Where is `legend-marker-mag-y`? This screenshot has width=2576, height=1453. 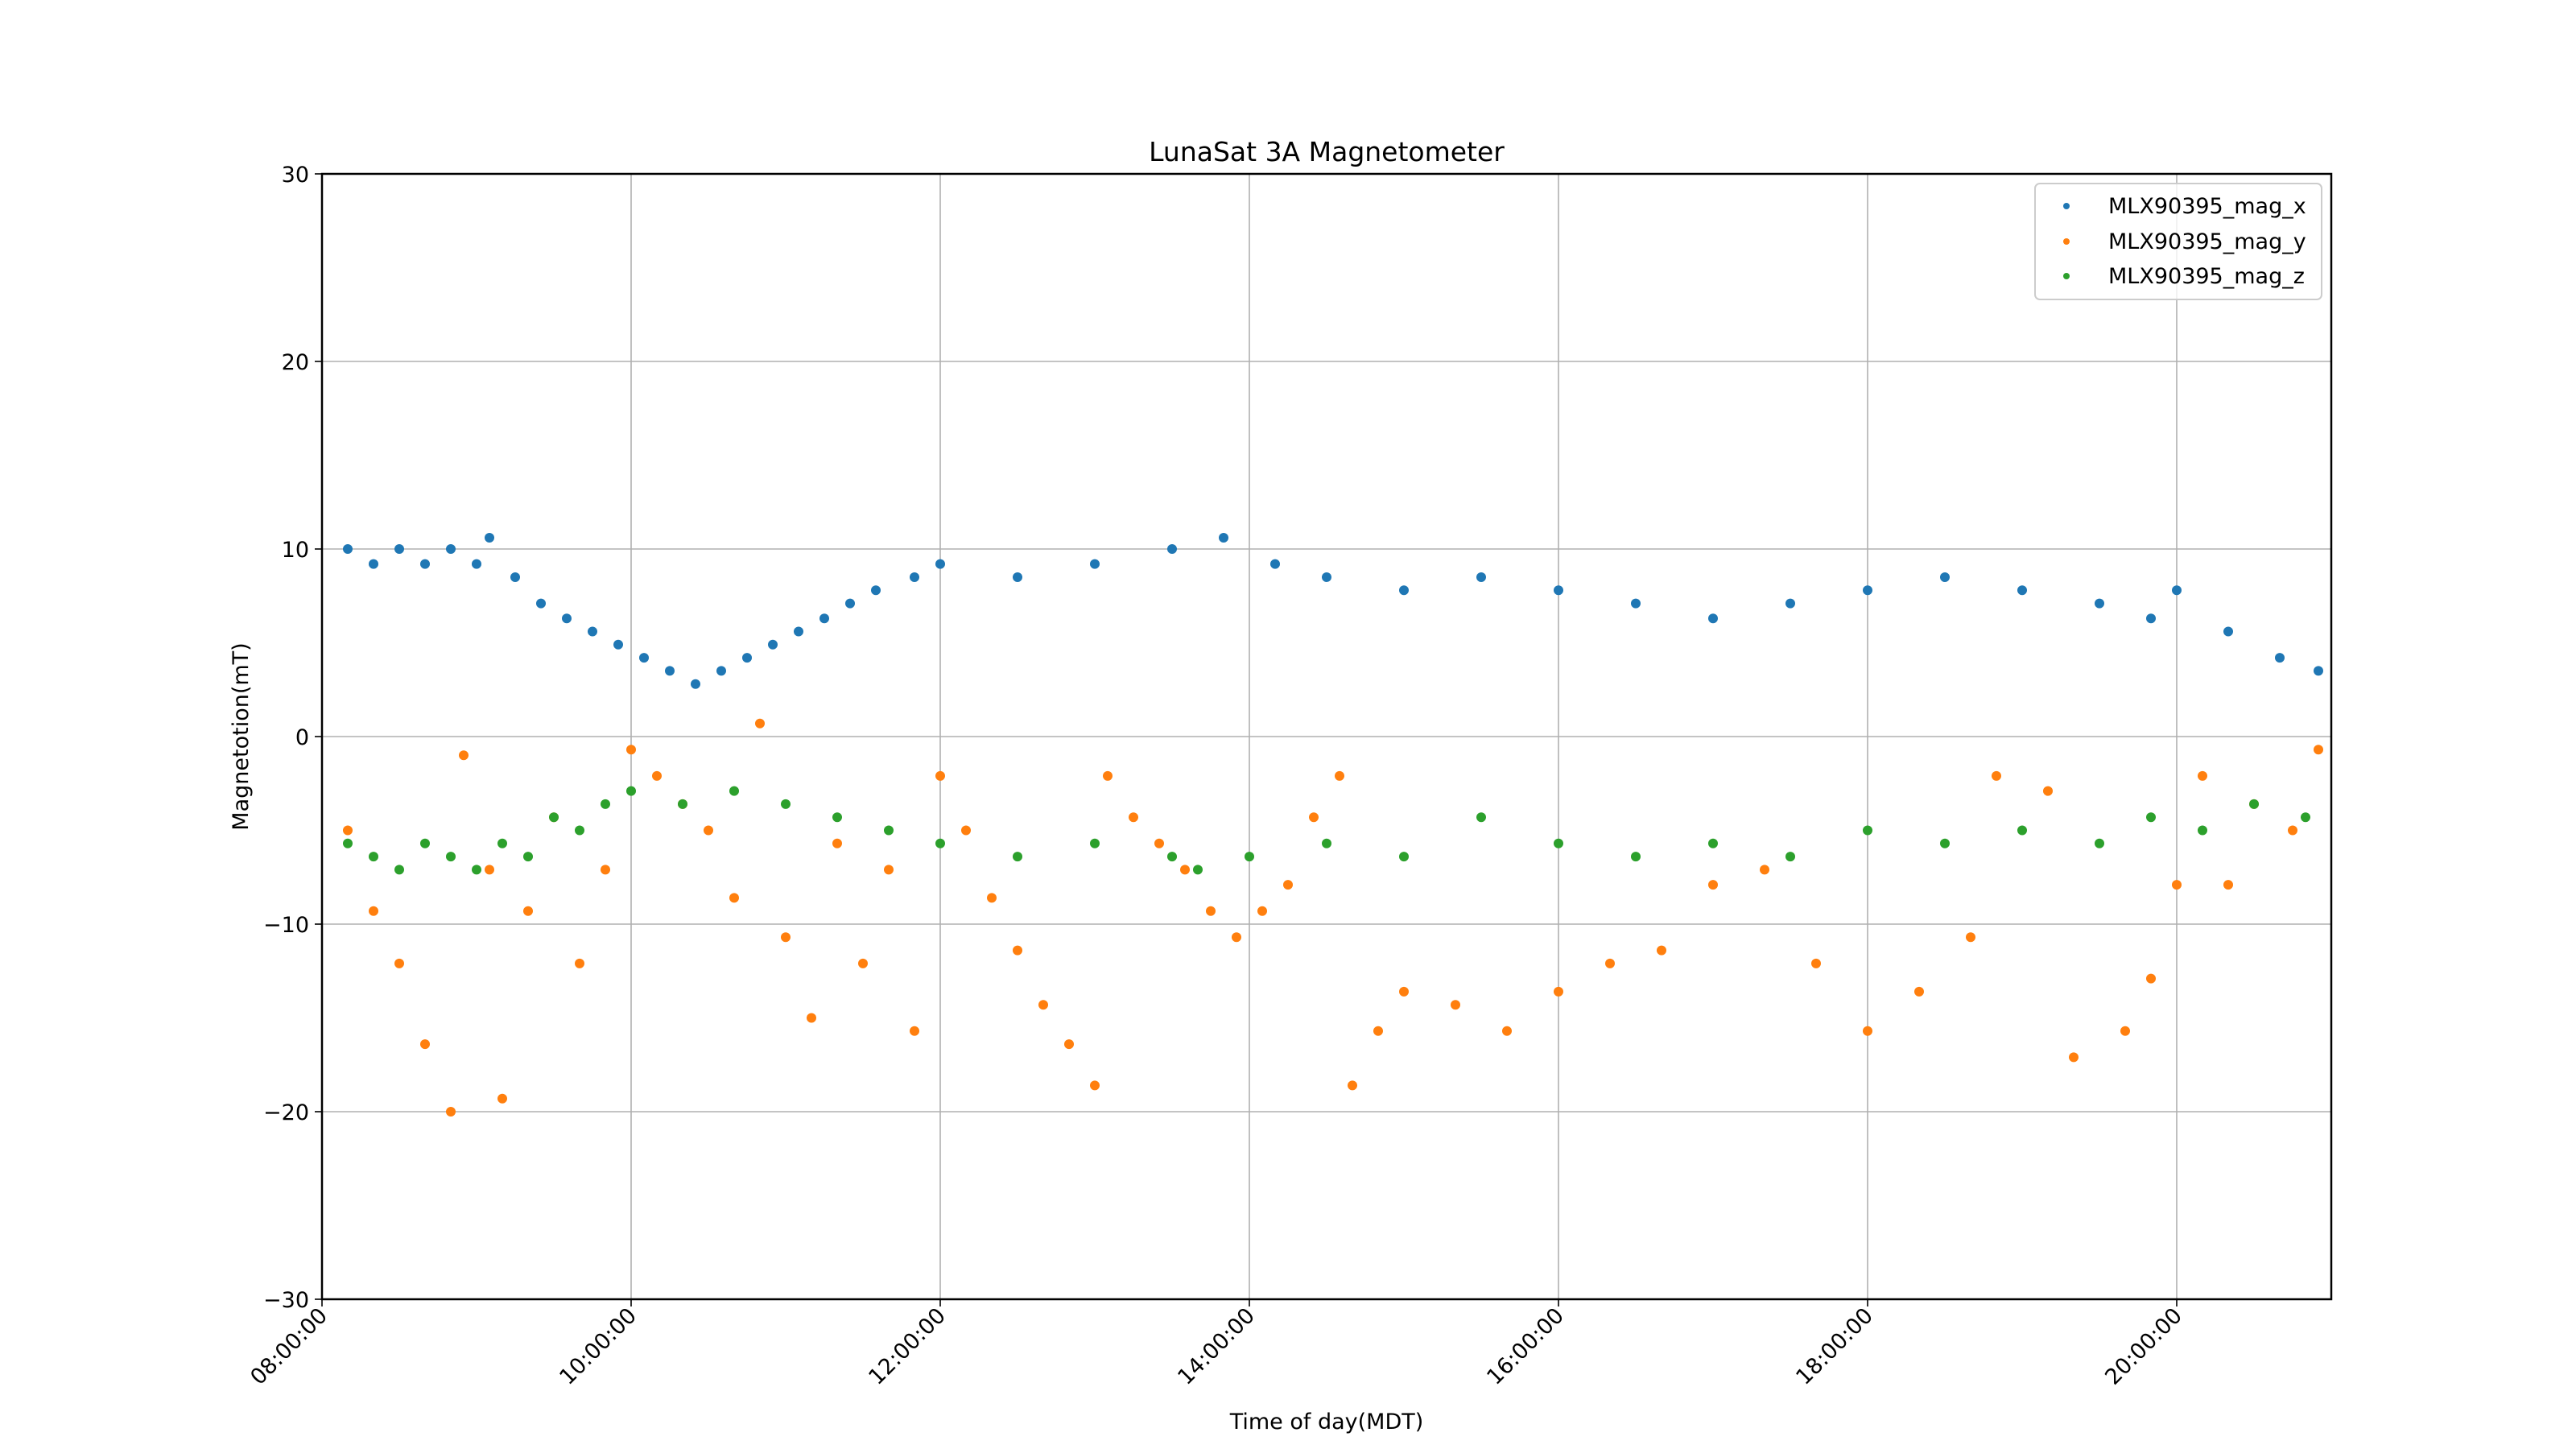 legend-marker-mag-y is located at coordinates (2066, 242).